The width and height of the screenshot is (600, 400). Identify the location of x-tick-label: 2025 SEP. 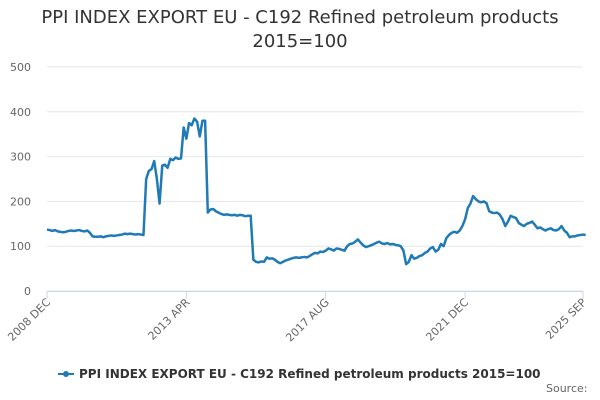
(566, 319).